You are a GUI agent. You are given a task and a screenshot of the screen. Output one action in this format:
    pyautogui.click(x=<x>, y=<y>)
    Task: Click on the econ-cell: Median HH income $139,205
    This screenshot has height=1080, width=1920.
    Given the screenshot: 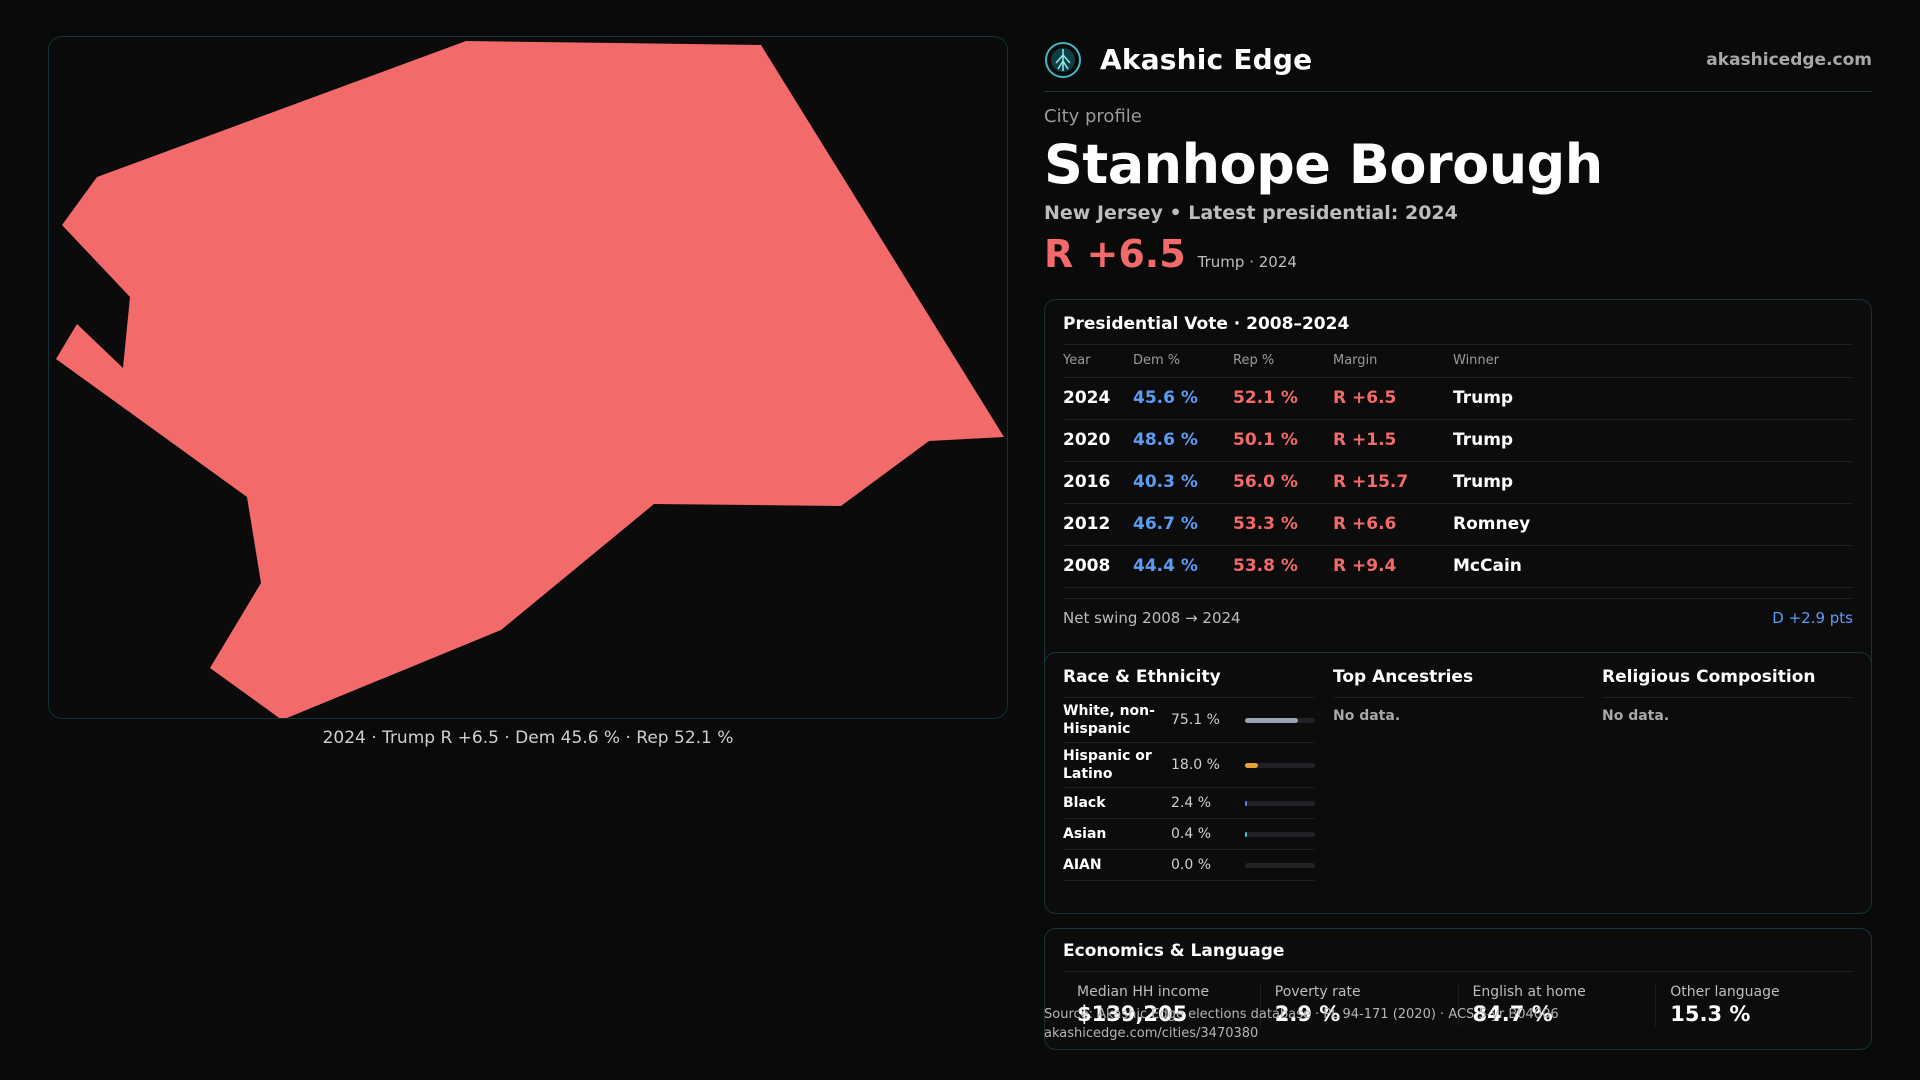 What is the action you would take?
    pyautogui.click(x=1161, y=1005)
    